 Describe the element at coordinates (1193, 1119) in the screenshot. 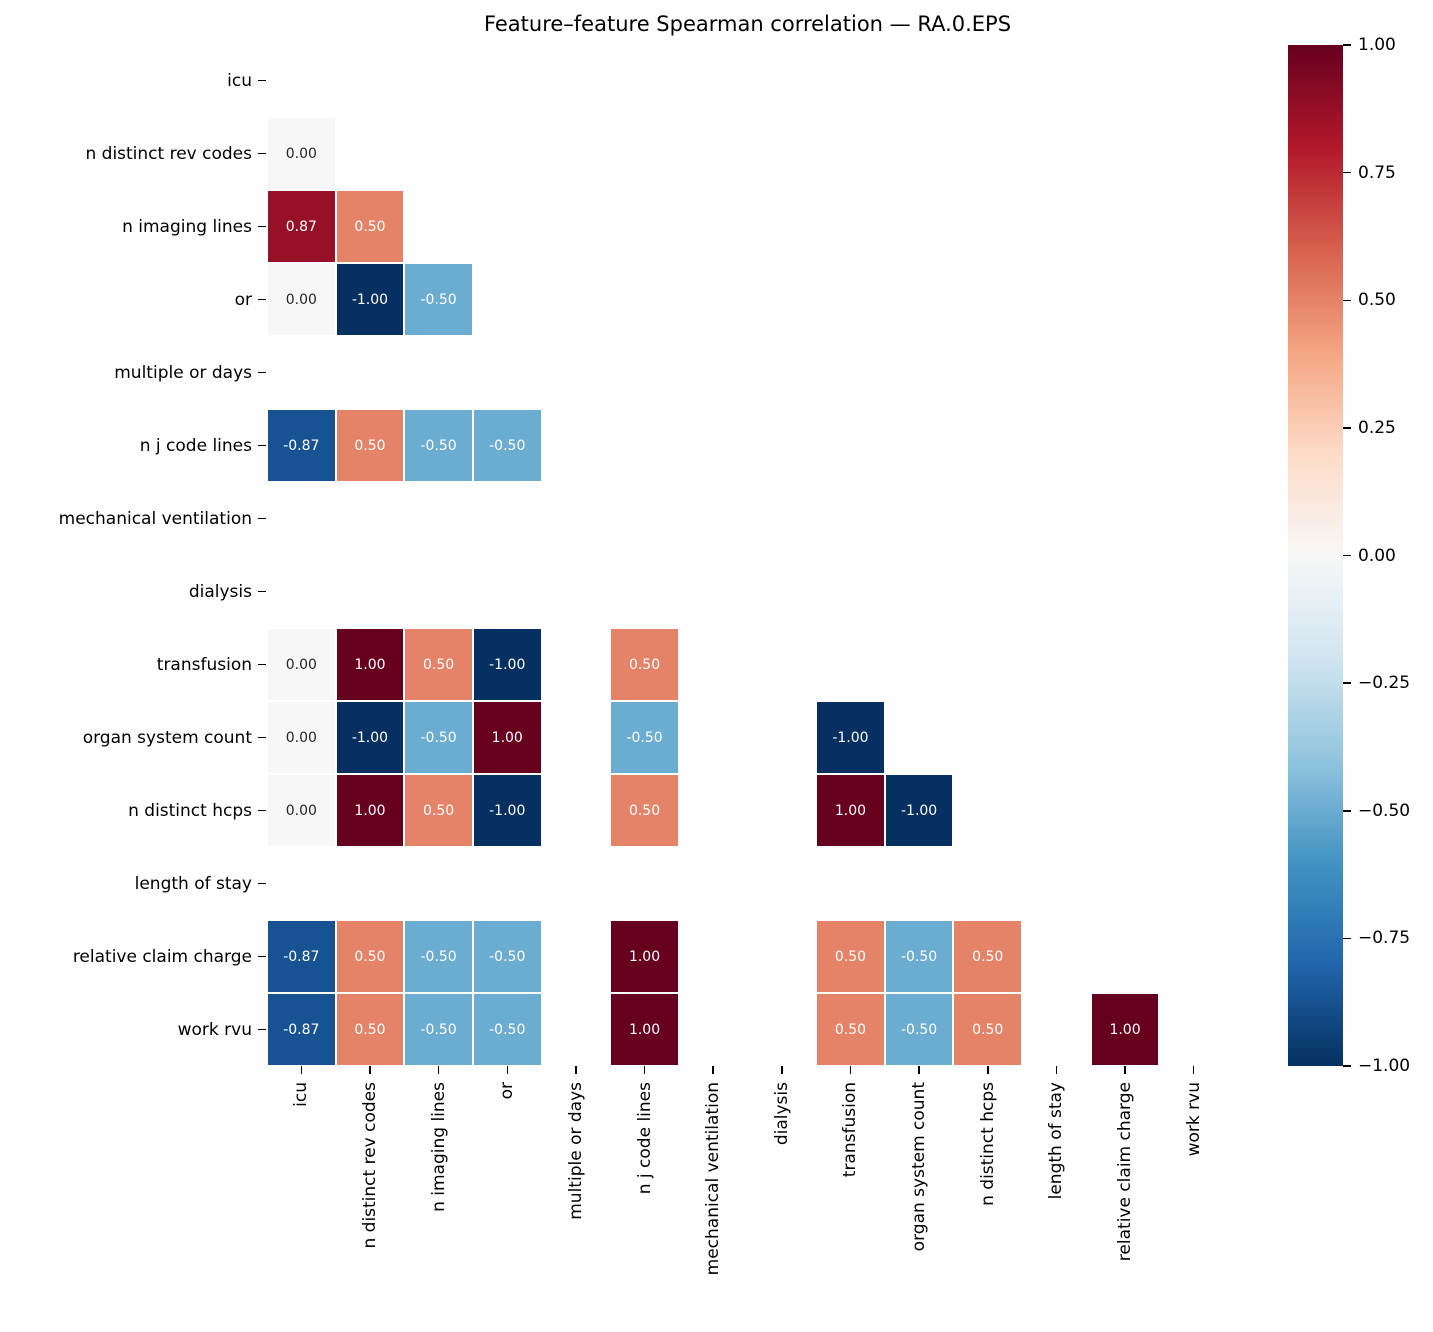

I see `x-tick-label: work rvu` at that location.